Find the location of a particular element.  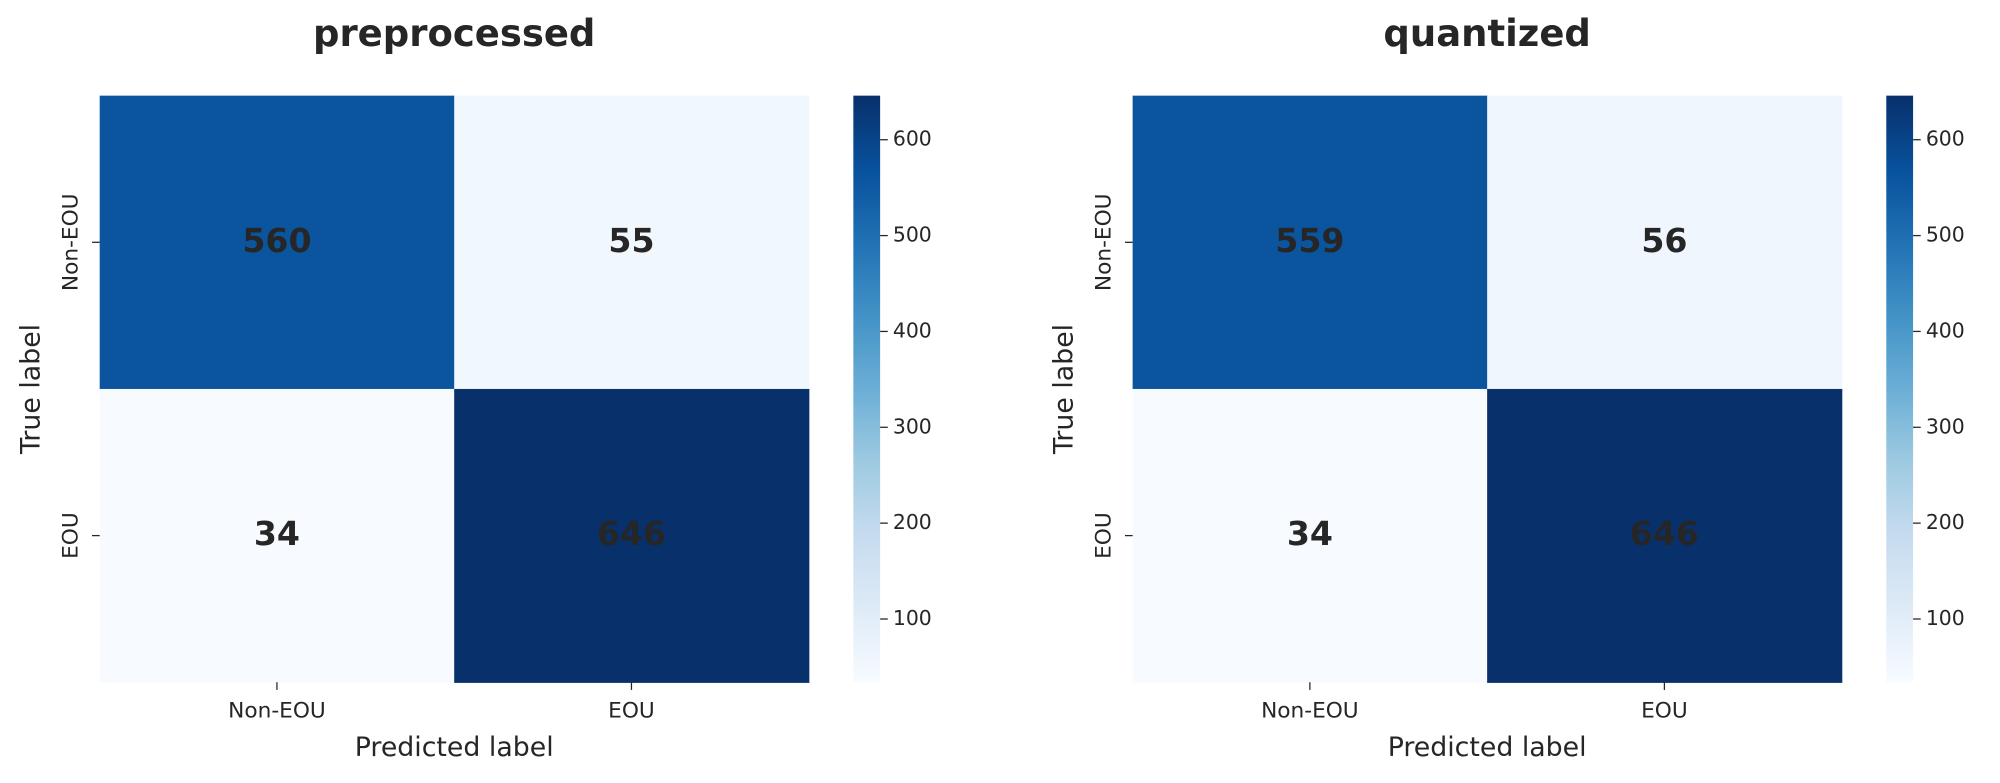

cell-label: 55 is located at coordinates (631, 240).